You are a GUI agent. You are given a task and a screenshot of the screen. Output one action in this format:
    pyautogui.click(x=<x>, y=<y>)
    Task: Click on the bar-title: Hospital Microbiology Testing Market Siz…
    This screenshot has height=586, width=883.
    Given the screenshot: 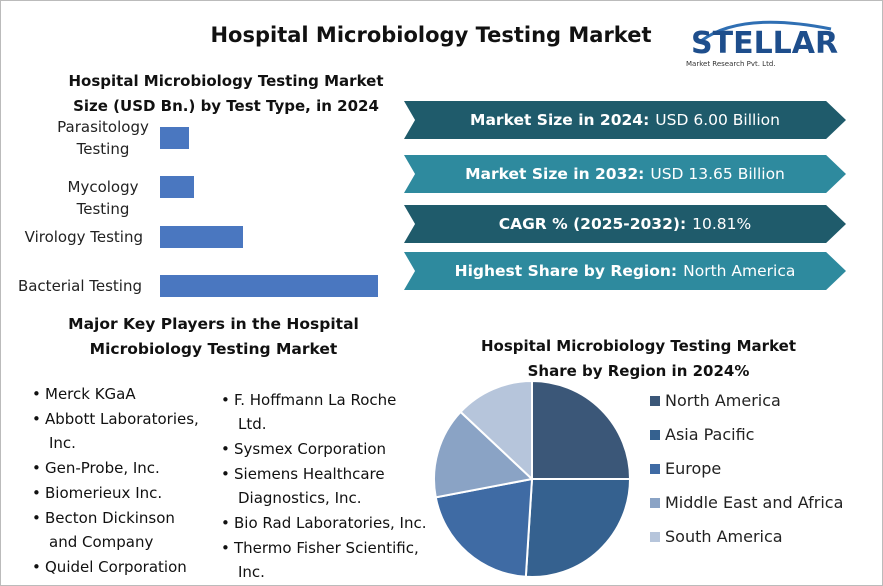 What is the action you would take?
    pyautogui.click(x=226, y=93)
    